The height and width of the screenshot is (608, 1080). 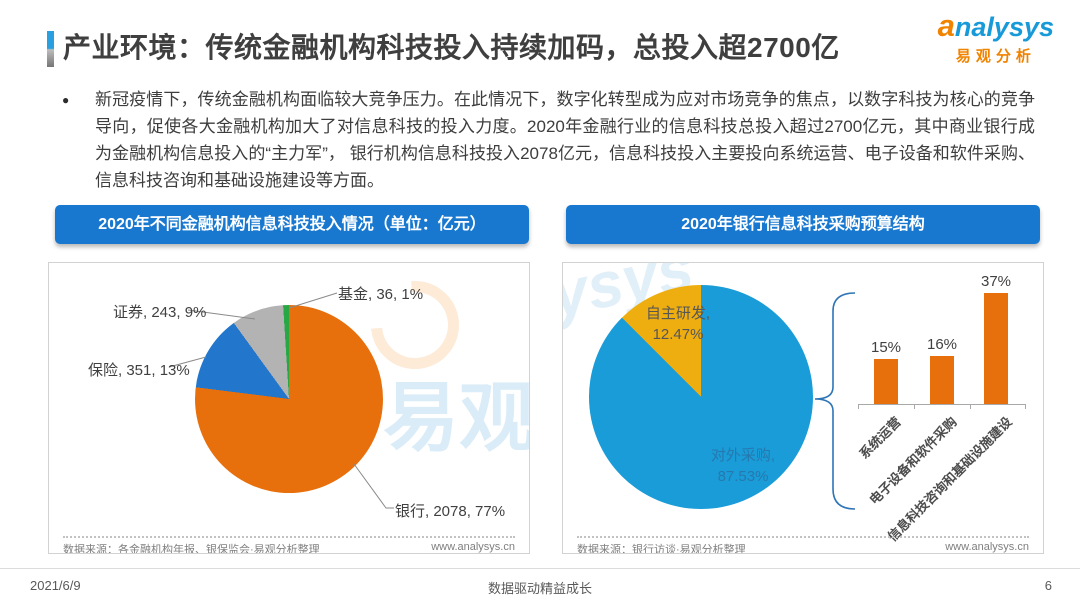 What do you see at coordinates (942, 406) in the screenshot?
I see `bar-axis` at bounding box center [942, 406].